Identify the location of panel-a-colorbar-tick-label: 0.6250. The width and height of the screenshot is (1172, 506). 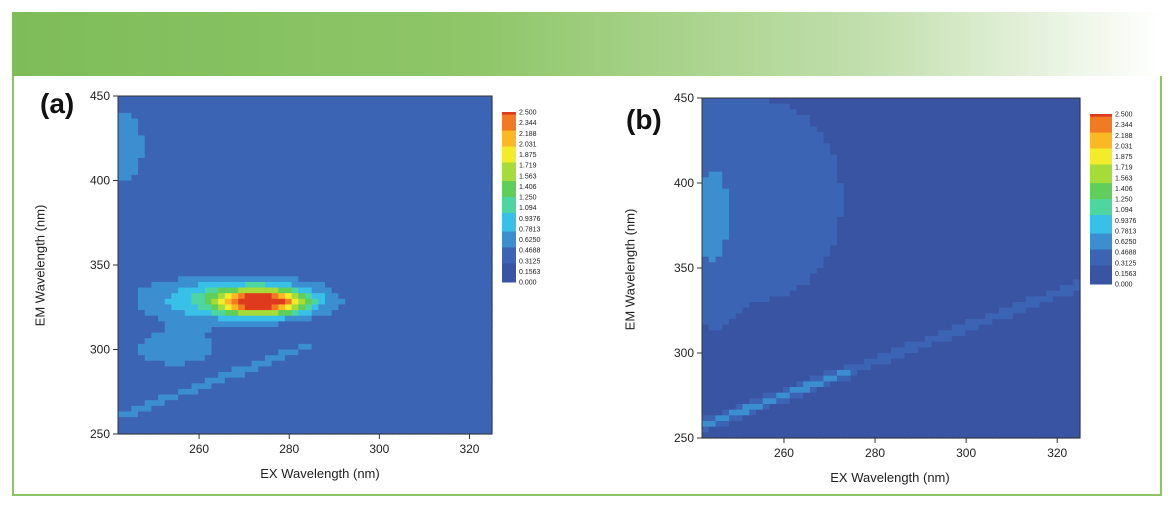
(530, 240).